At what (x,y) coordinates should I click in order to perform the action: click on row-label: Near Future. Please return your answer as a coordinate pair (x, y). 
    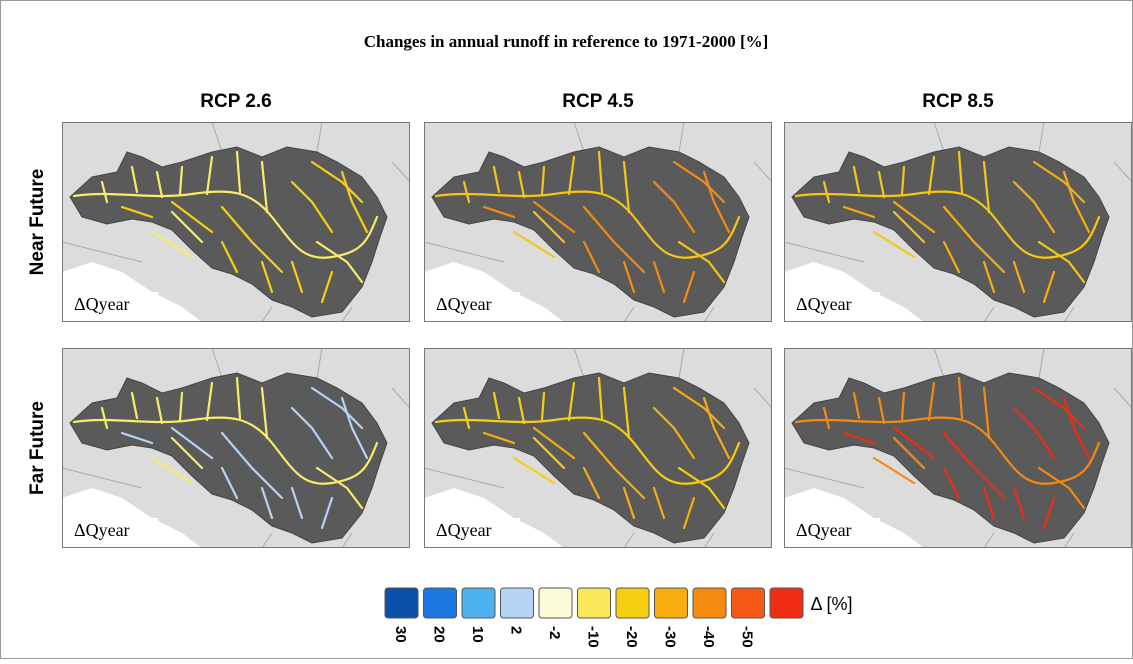
    Looking at the image, I should click on (37, 222).